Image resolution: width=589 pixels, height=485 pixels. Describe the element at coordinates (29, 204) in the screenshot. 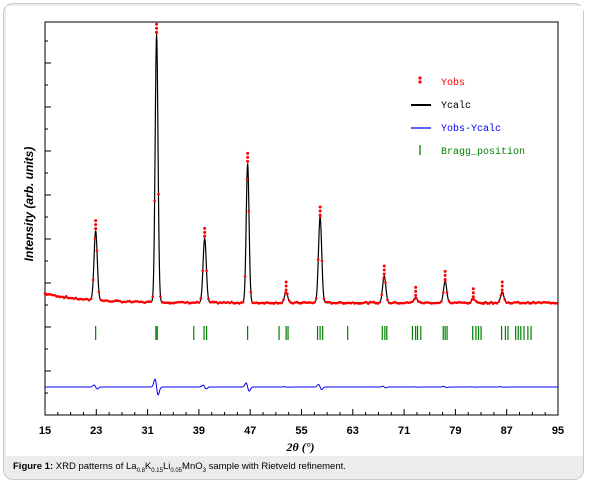

I see `y-axis-label: Intensity (arb. units)` at that location.